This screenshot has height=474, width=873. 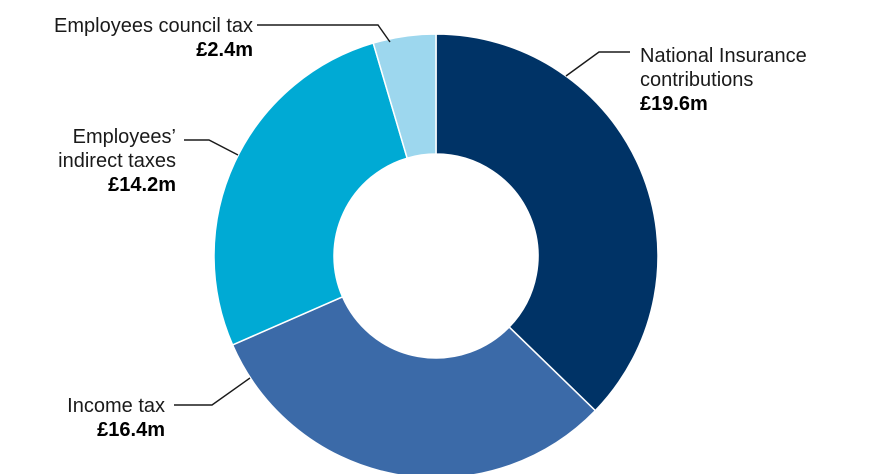 What do you see at coordinates (696, 80) in the screenshot?
I see `slice-label-national-insurance-contributions-line-2: contributions` at bounding box center [696, 80].